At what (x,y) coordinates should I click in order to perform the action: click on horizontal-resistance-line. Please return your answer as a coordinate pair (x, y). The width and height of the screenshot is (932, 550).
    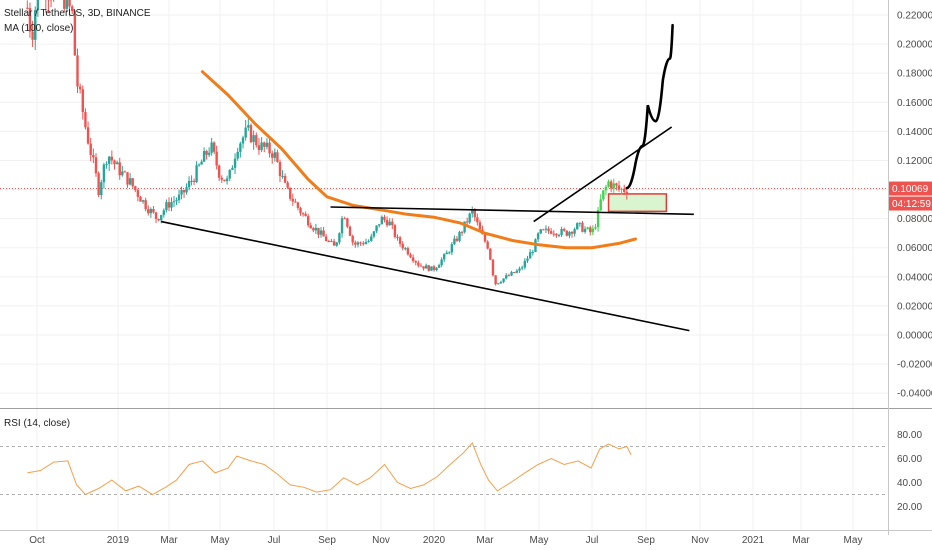
    Looking at the image, I should click on (512, 211).